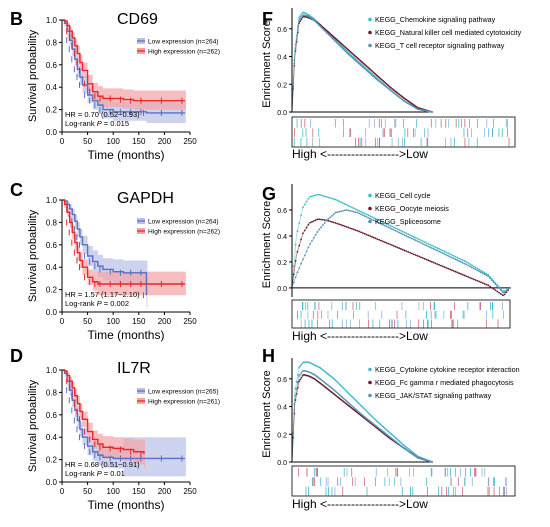  I want to click on logrank-p-text: Log-rank P = 0.015, so click(97, 123).